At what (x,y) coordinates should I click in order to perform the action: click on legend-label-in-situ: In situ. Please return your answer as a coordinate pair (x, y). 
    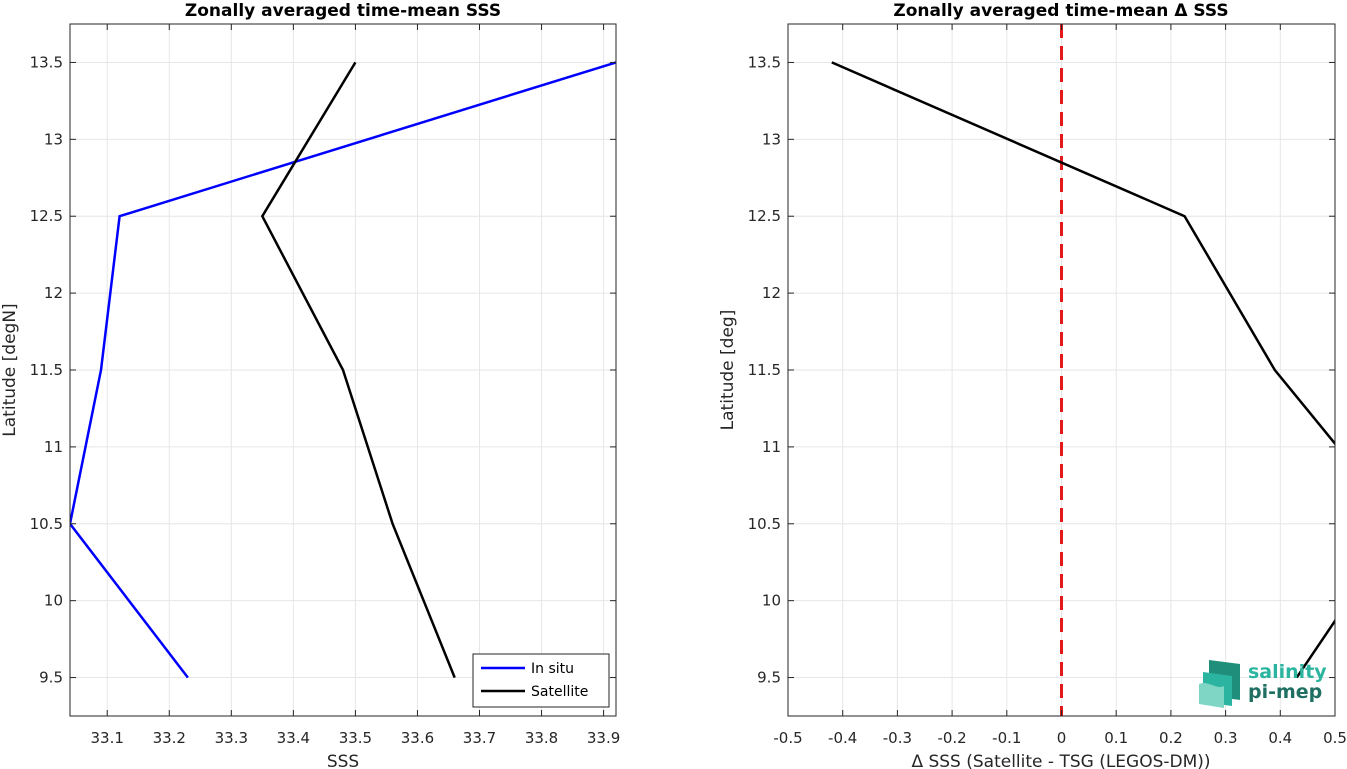
    Looking at the image, I should click on (552, 669).